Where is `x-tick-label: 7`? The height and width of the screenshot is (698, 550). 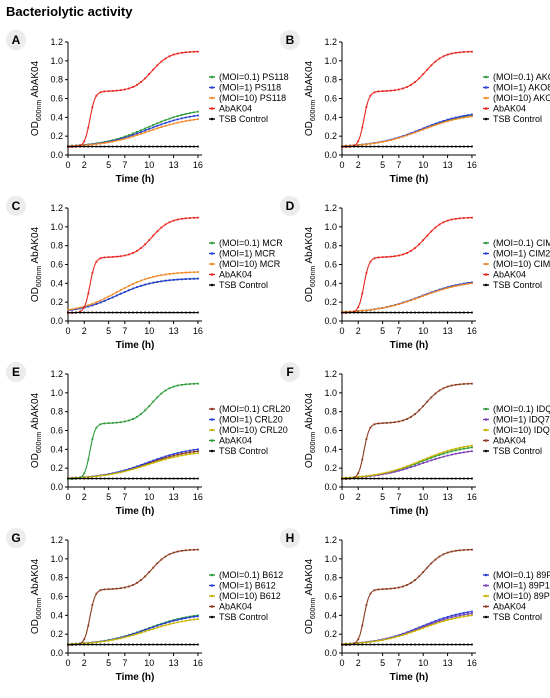
x-tick-label: 7 is located at coordinates (124, 663).